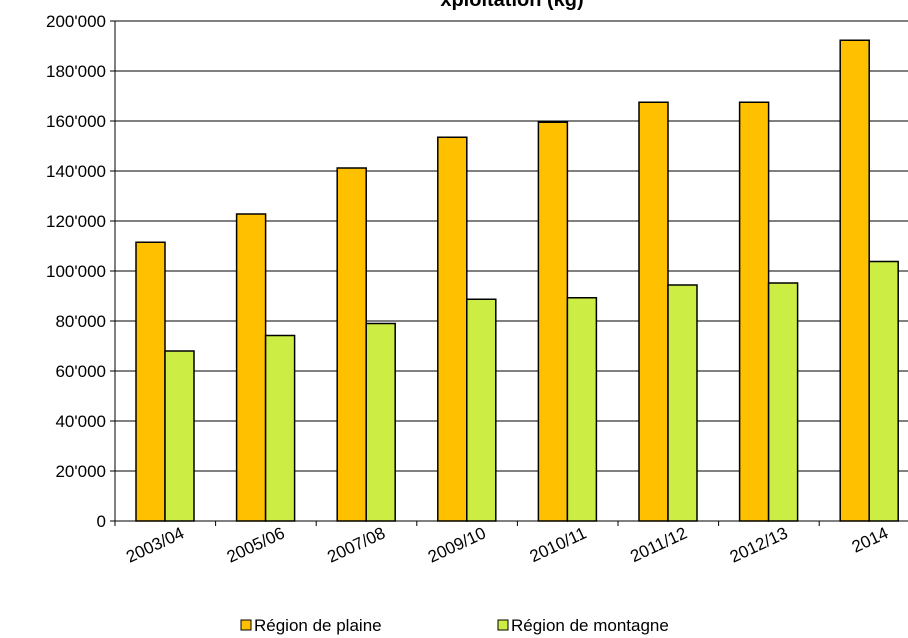 The height and width of the screenshot is (638, 908). What do you see at coordinates (80, 371) in the screenshot?
I see `y-tick-label: 60'000` at bounding box center [80, 371].